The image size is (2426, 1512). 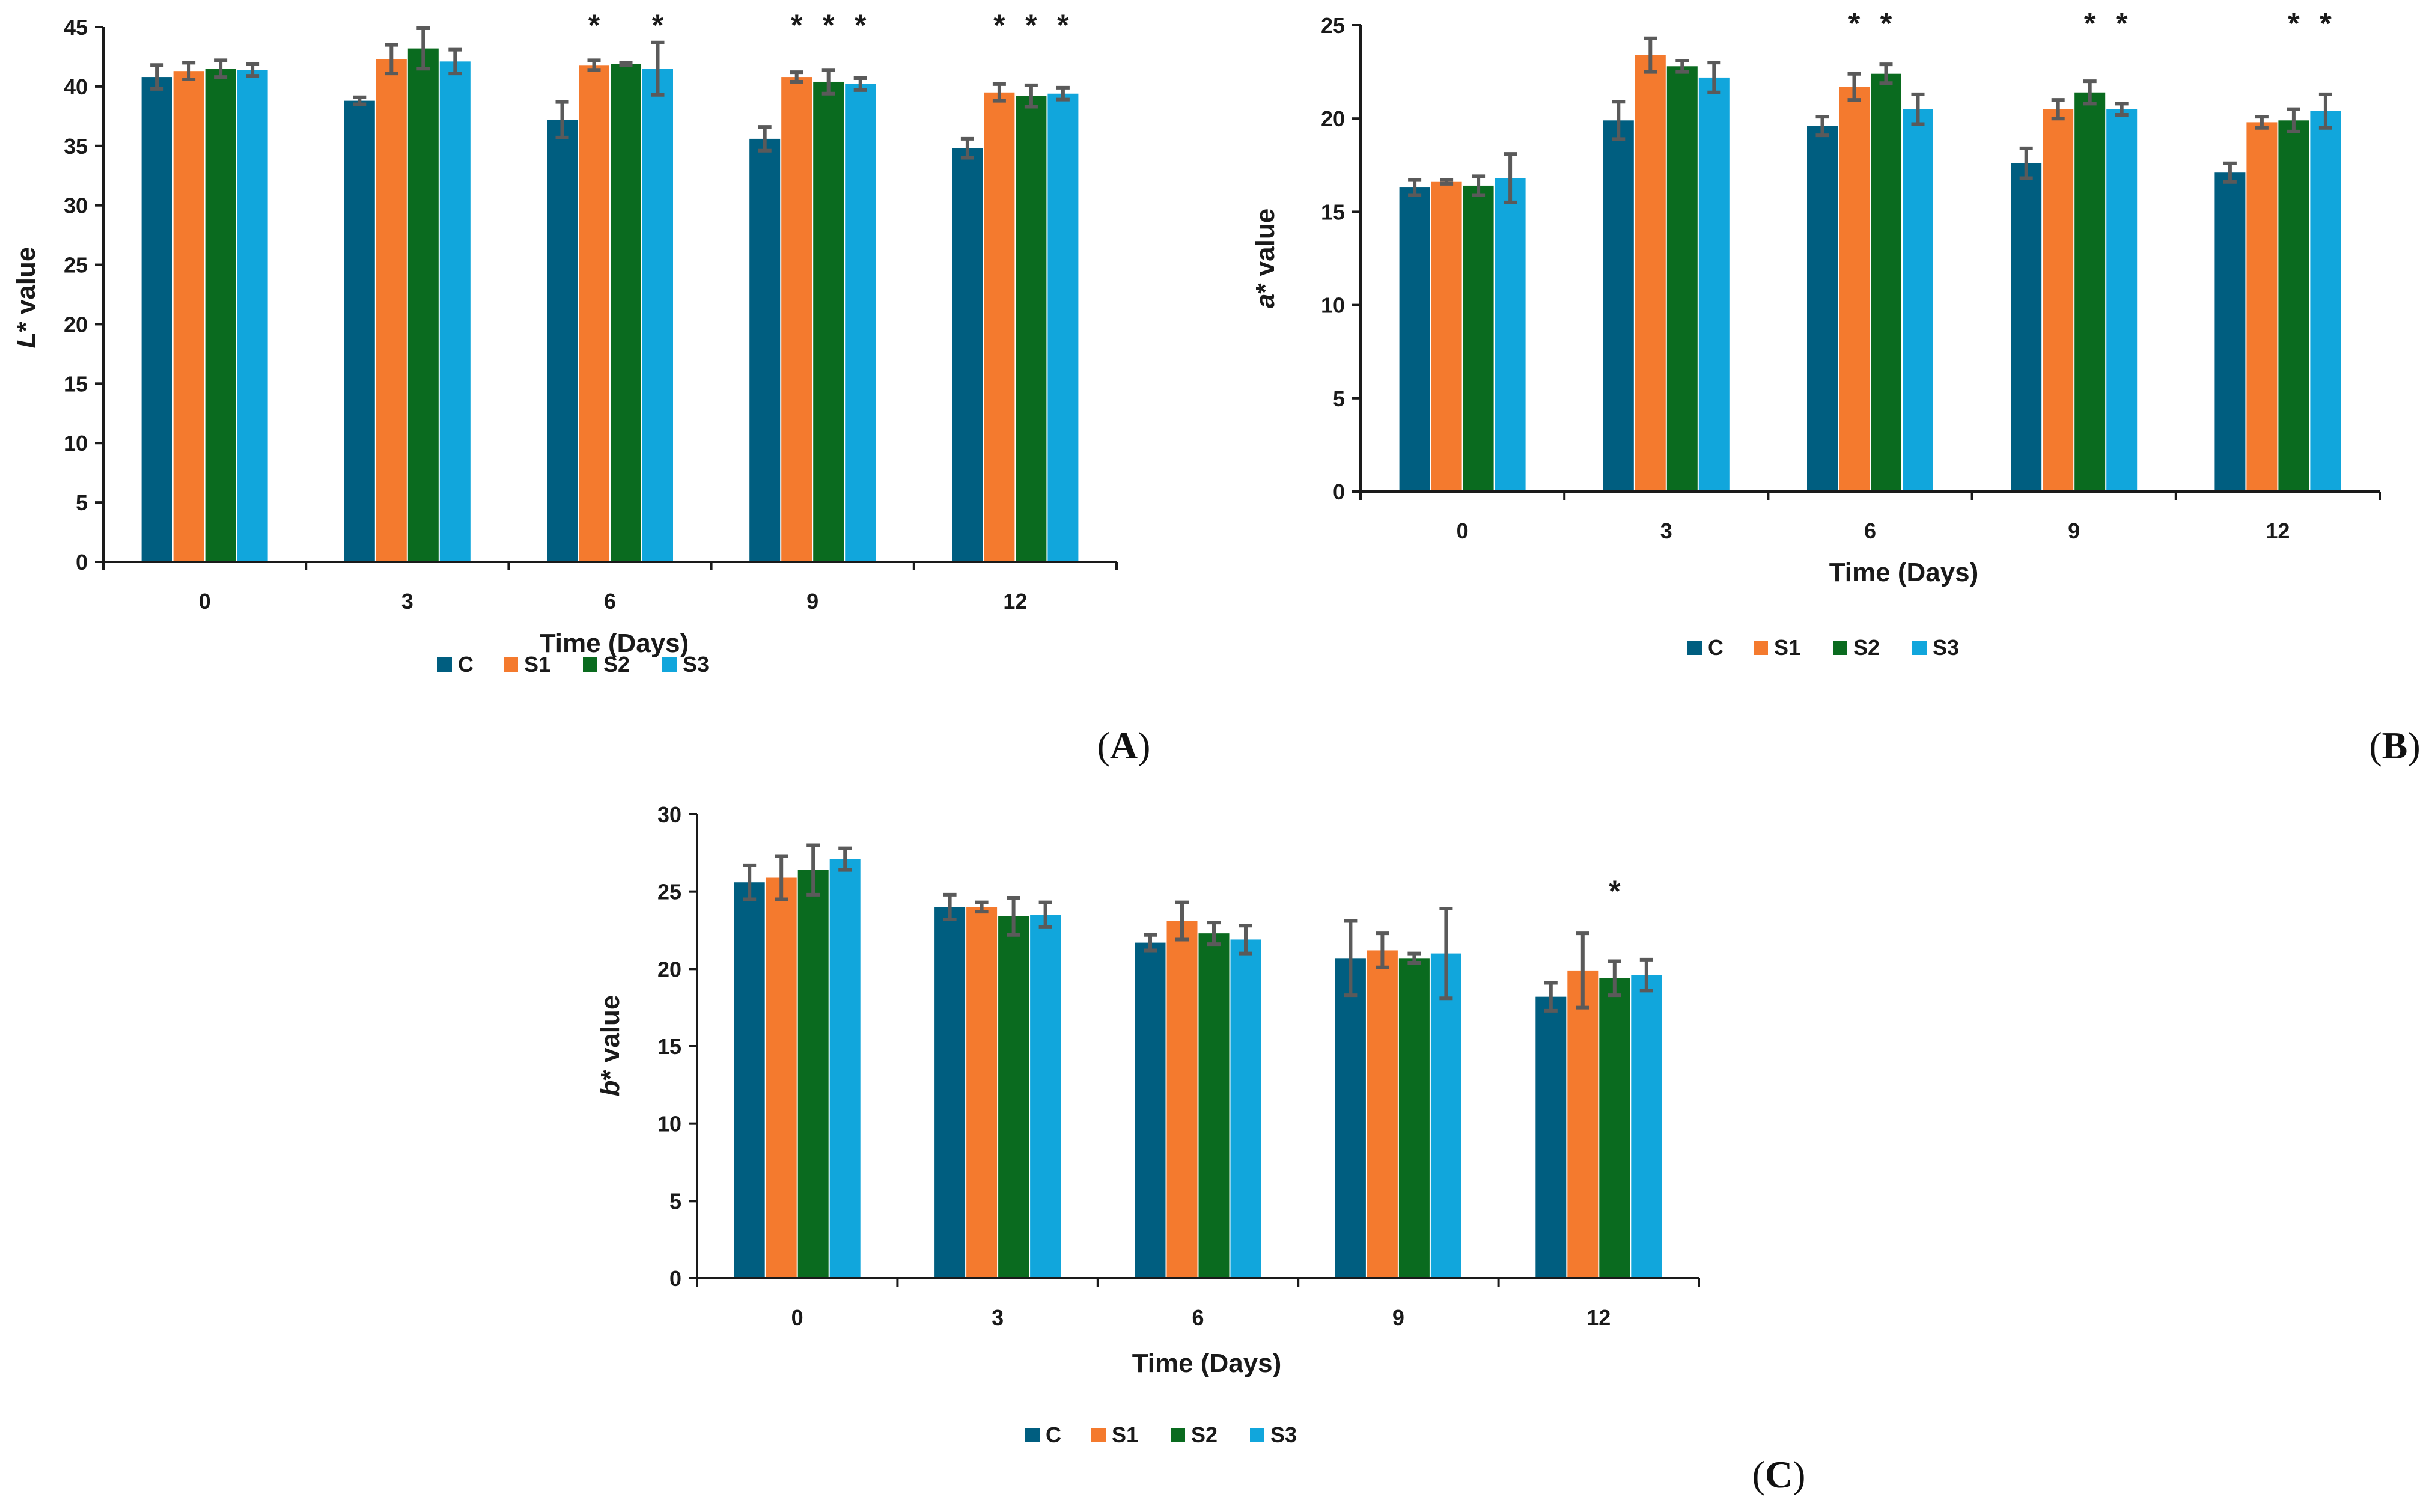 I want to click on legend-label-a-c: C, so click(x=466, y=664).